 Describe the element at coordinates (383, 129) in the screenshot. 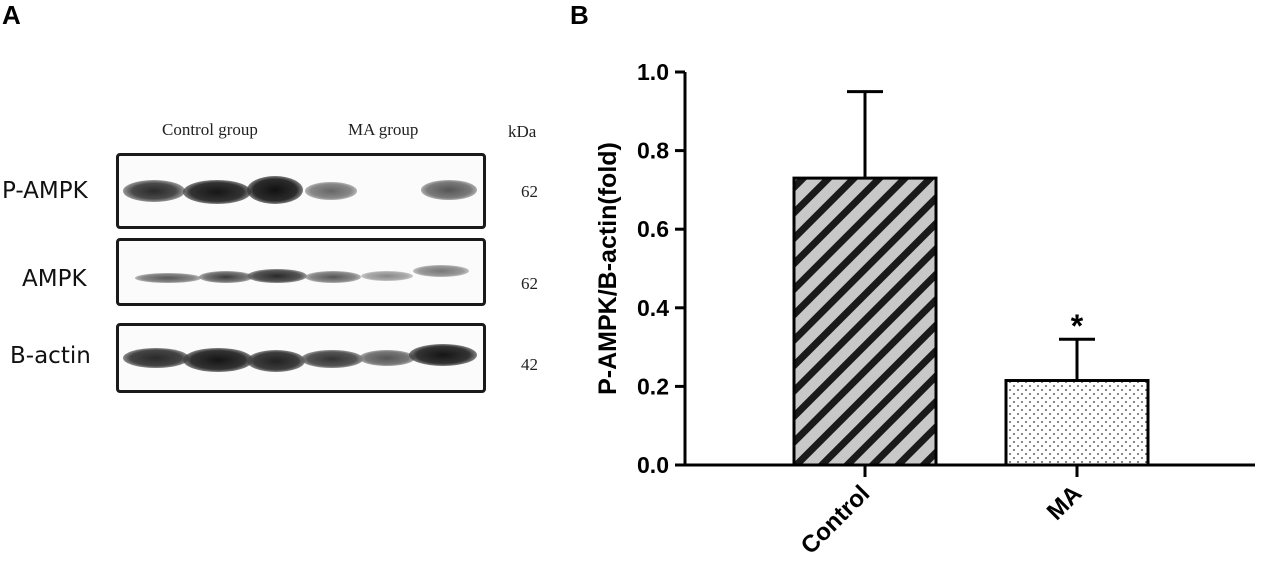

I see `ma-group-label: MA group` at that location.